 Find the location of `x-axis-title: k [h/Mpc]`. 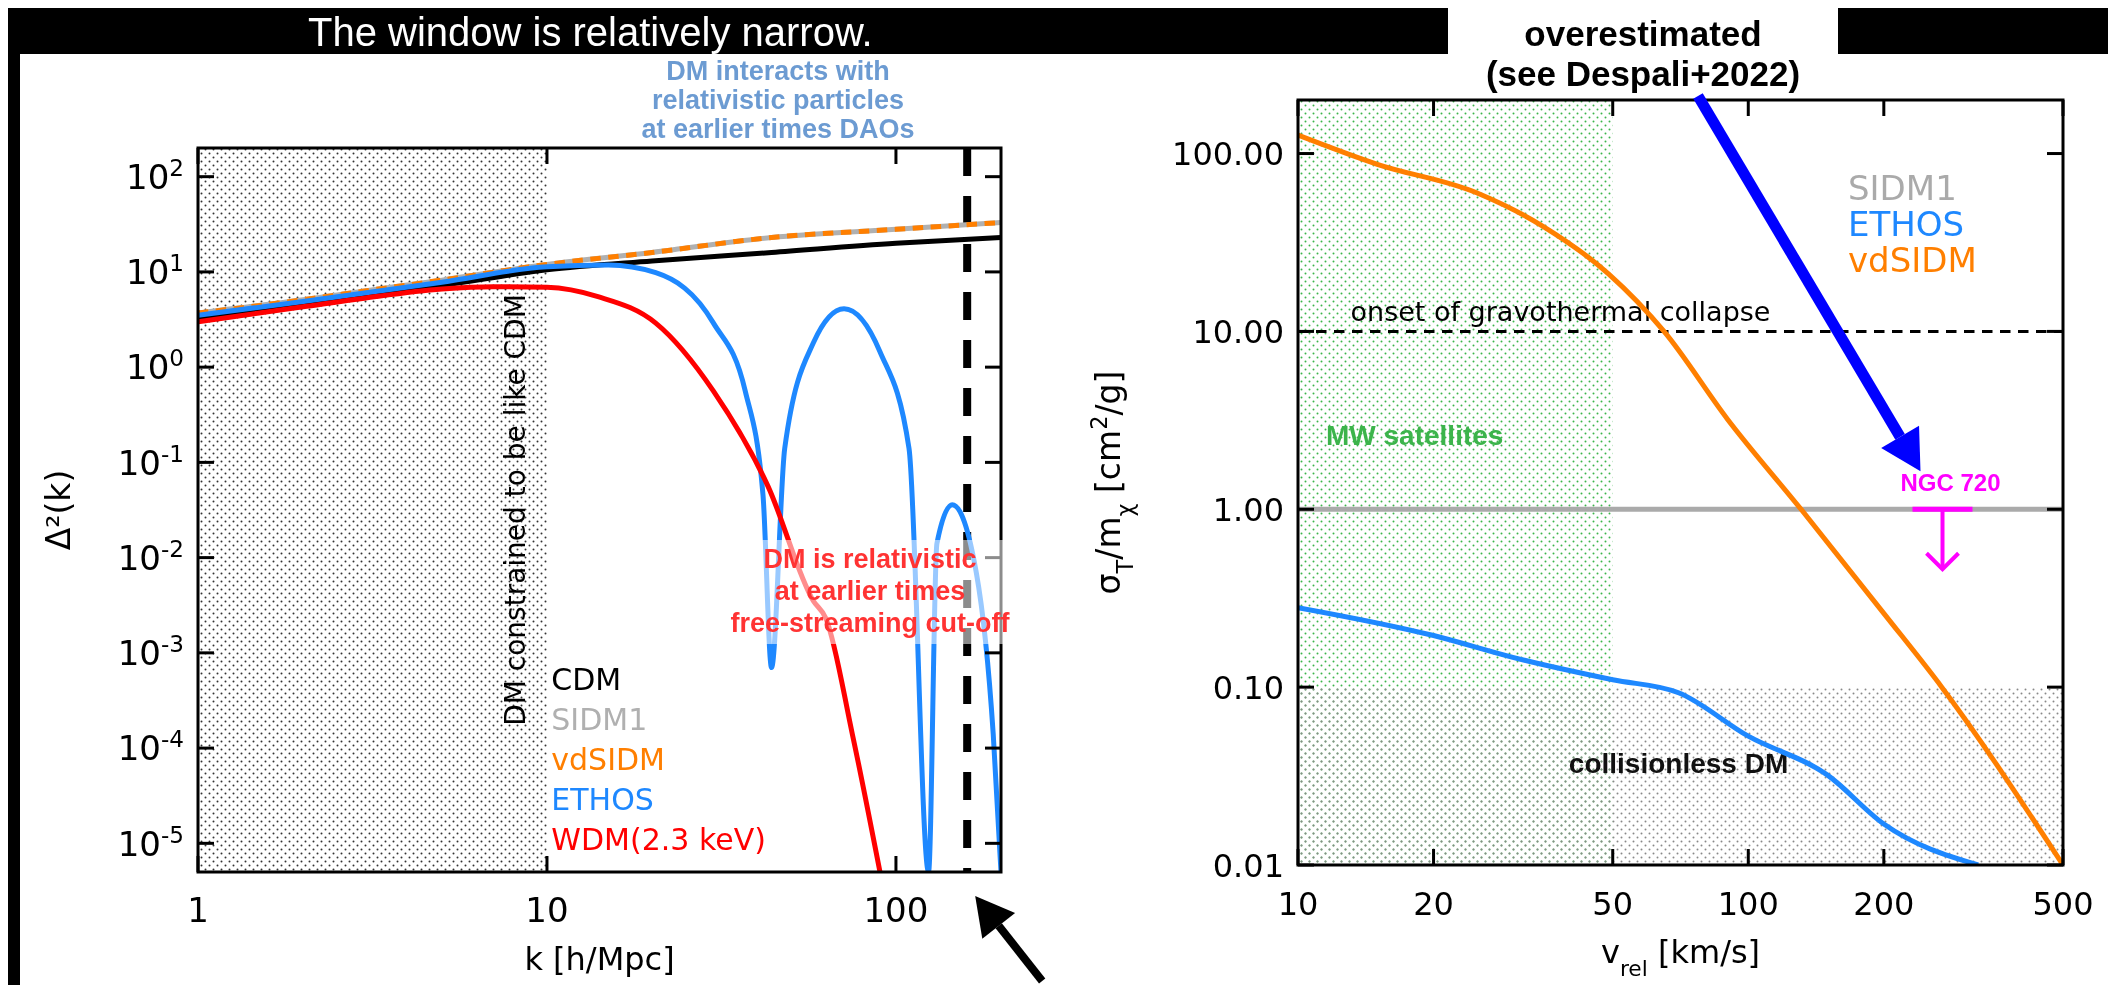

x-axis-title: k [h/Mpc] is located at coordinates (599, 959).